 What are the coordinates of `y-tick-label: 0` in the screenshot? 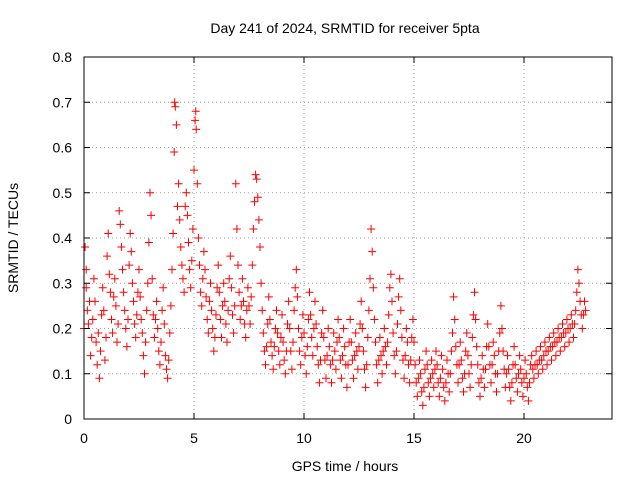 It's located at (68, 419).